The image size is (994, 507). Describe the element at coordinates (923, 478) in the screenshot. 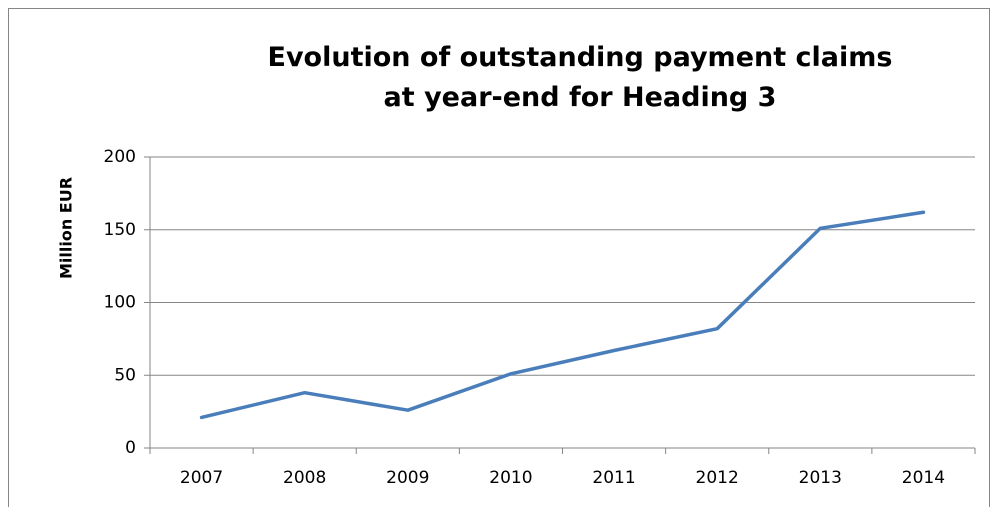

I see `x-tick-label: 2014` at that location.